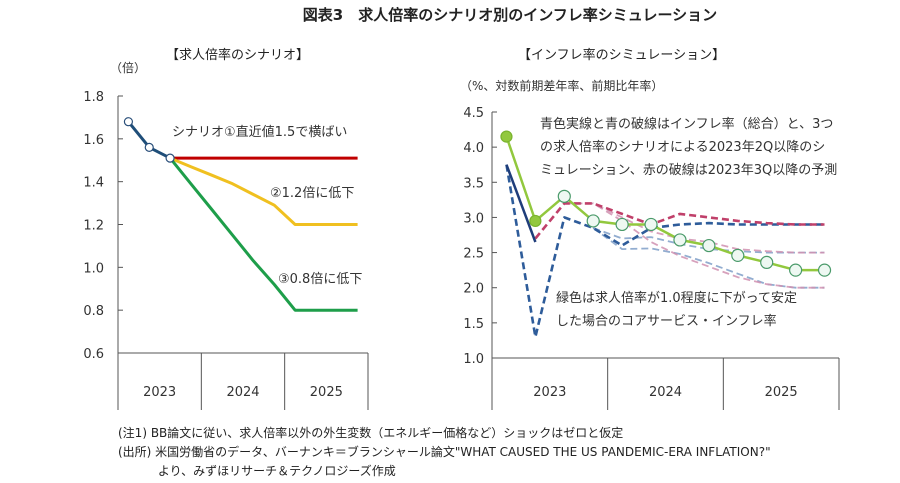 The width and height of the screenshot is (900, 483). What do you see at coordinates (93, 183) in the screenshot?
I see `left-y-tick-label: 1.4` at bounding box center [93, 183].